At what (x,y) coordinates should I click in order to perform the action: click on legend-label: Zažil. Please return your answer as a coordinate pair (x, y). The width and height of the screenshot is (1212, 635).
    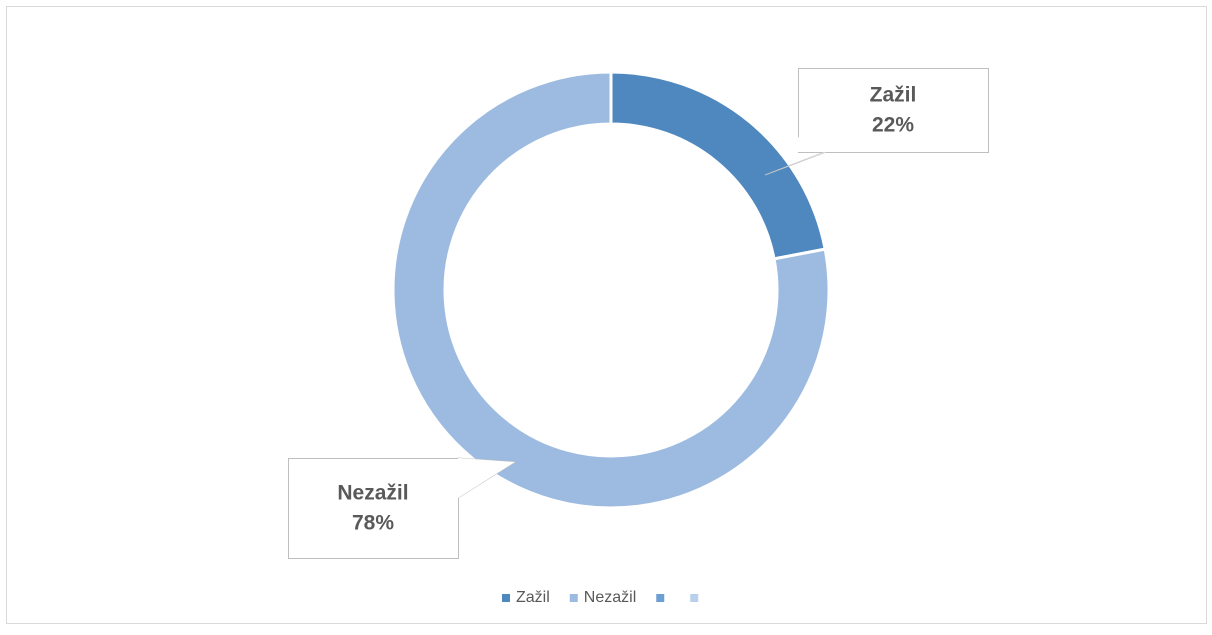
    Looking at the image, I should click on (533, 597).